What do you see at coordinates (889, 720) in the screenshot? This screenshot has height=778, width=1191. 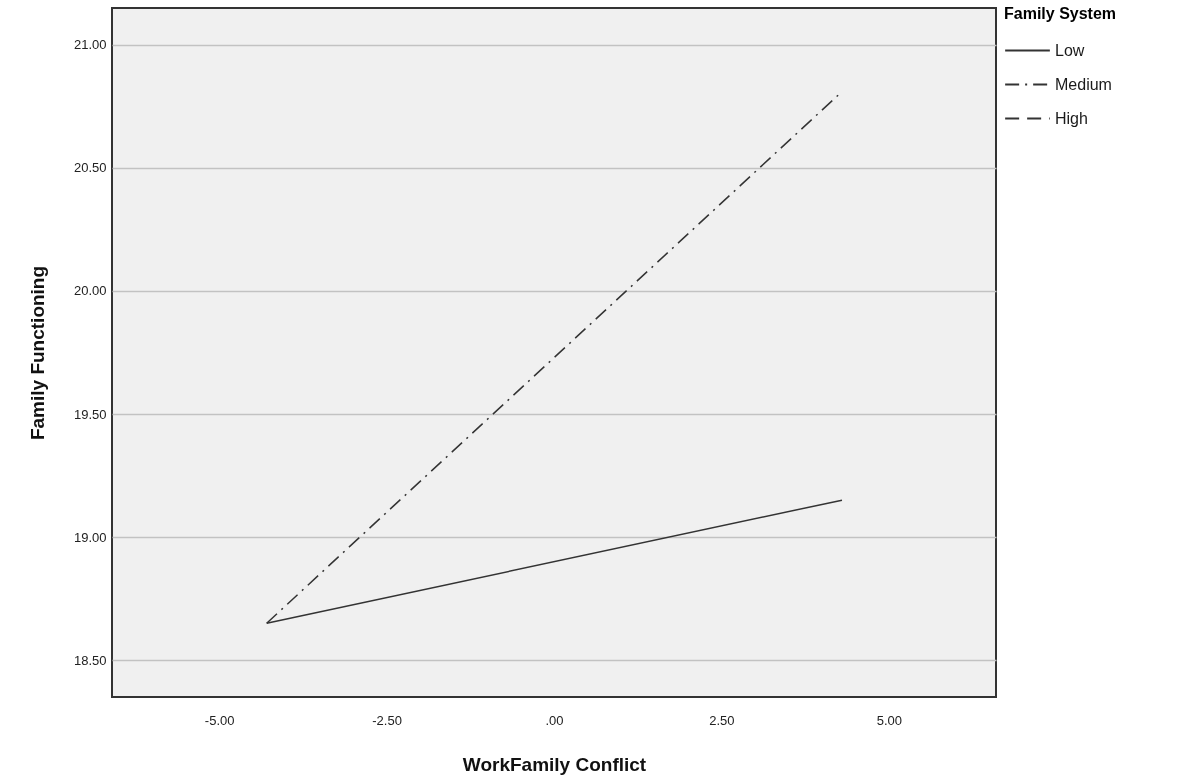 I see `x-tick-label: 5.00` at bounding box center [889, 720].